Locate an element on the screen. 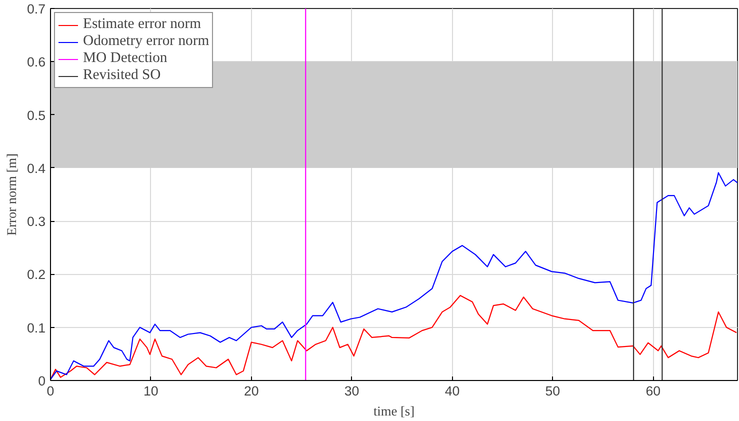  y-tick-label: 0.4 is located at coordinates (36, 168).